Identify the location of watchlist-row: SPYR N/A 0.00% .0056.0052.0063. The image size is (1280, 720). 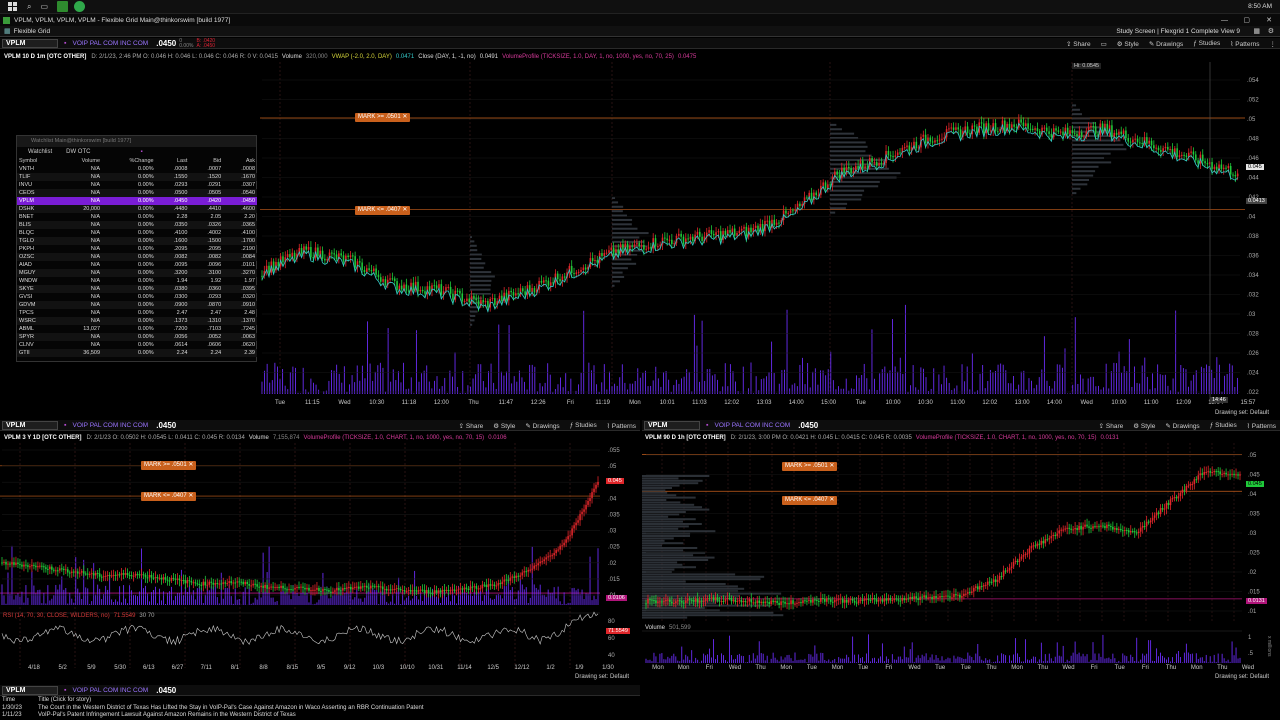
(137, 337).